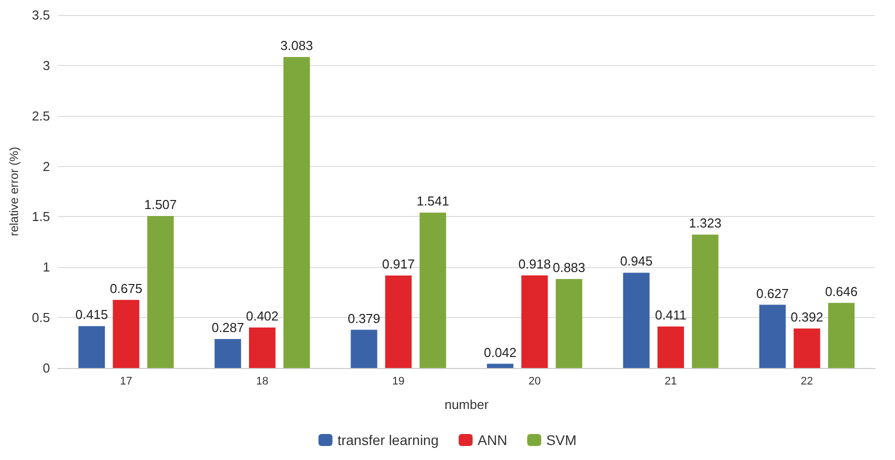 The height and width of the screenshot is (460, 895). What do you see at coordinates (841, 291) in the screenshot?
I see `data-label: 0.646` at bounding box center [841, 291].